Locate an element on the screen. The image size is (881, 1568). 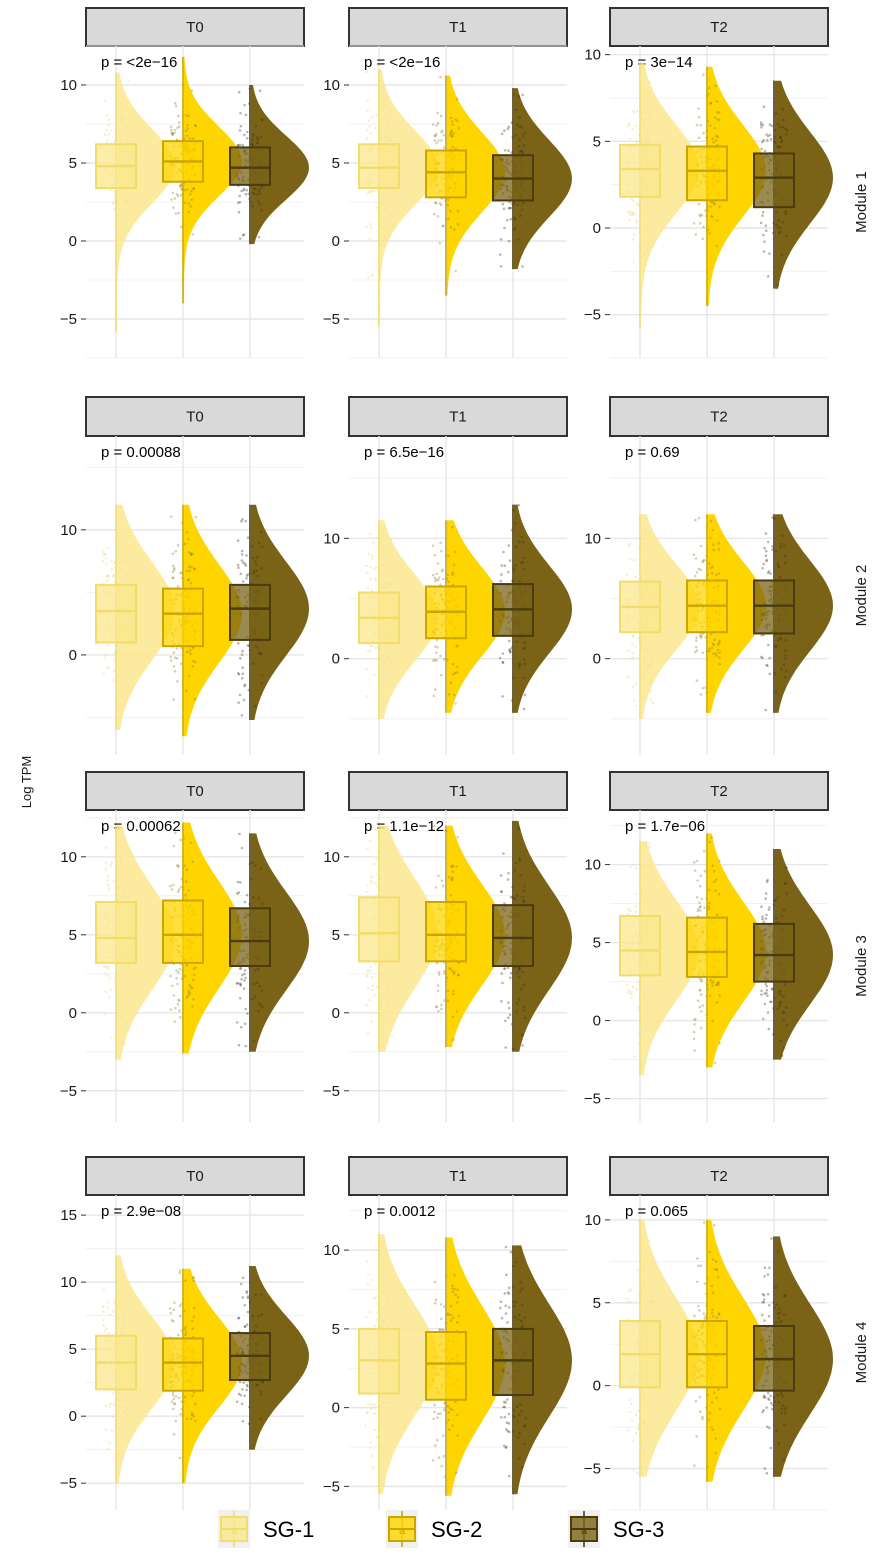
box-iqr is located at coordinates (513, 935).